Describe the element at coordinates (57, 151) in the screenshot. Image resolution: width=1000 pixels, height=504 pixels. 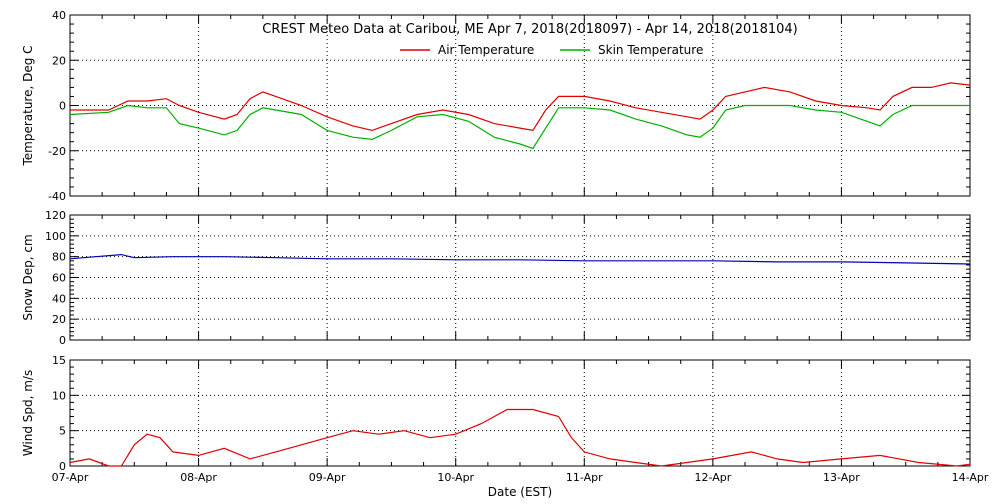
I see `y-tick-label: -20` at that location.